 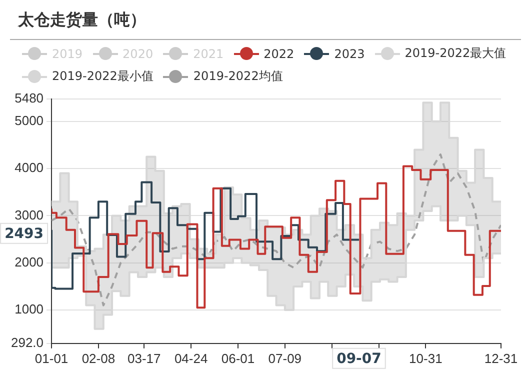 I want to click on x-tick-label: 07-09, so click(x=285, y=358).